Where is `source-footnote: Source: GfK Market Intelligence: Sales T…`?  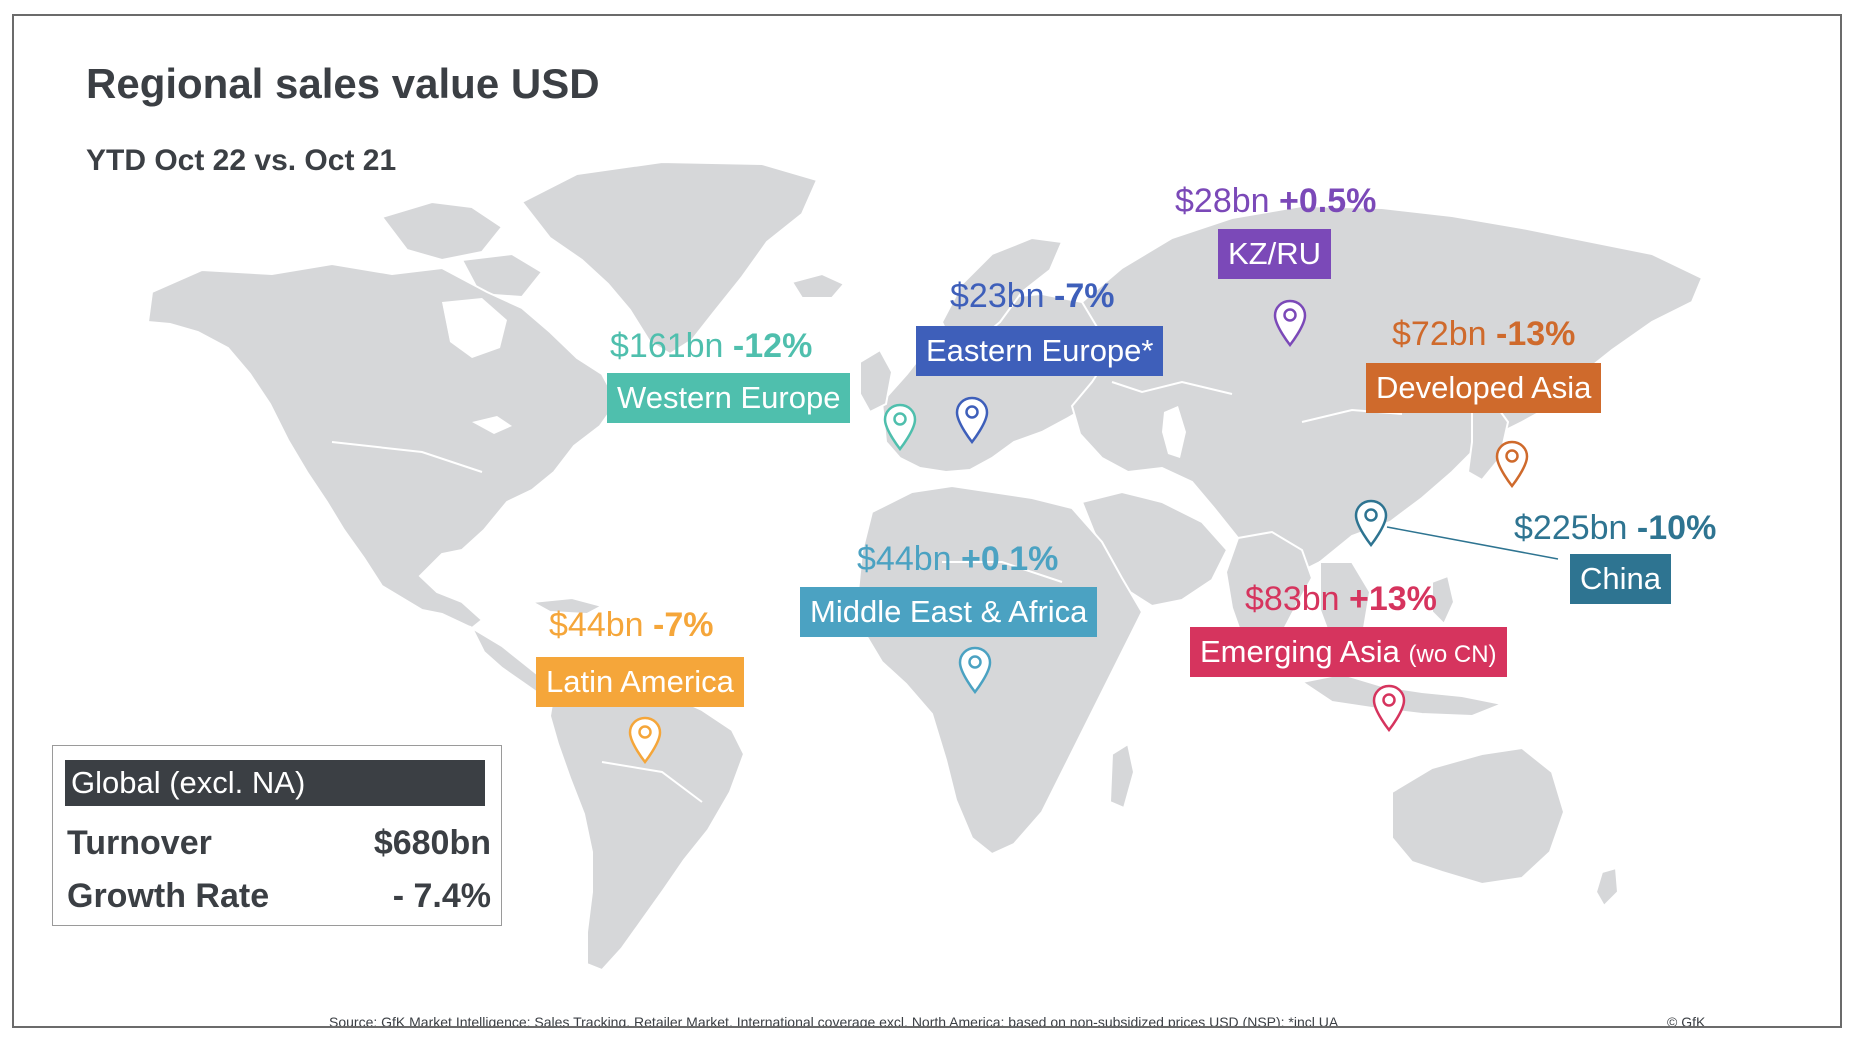
source-footnote: Source: GfK Market Intelligence: Sales T… is located at coordinates (834, 1021).